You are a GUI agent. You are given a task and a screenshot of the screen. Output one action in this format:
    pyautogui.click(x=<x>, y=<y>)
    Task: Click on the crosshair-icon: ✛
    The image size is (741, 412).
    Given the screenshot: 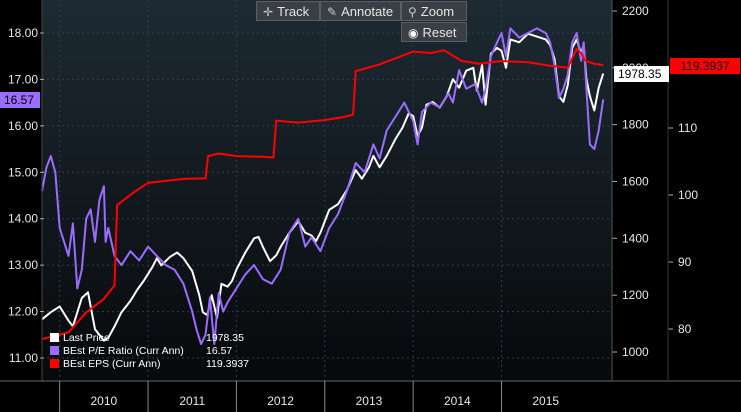 What is the action you would take?
    pyautogui.click(x=268, y=12)
    